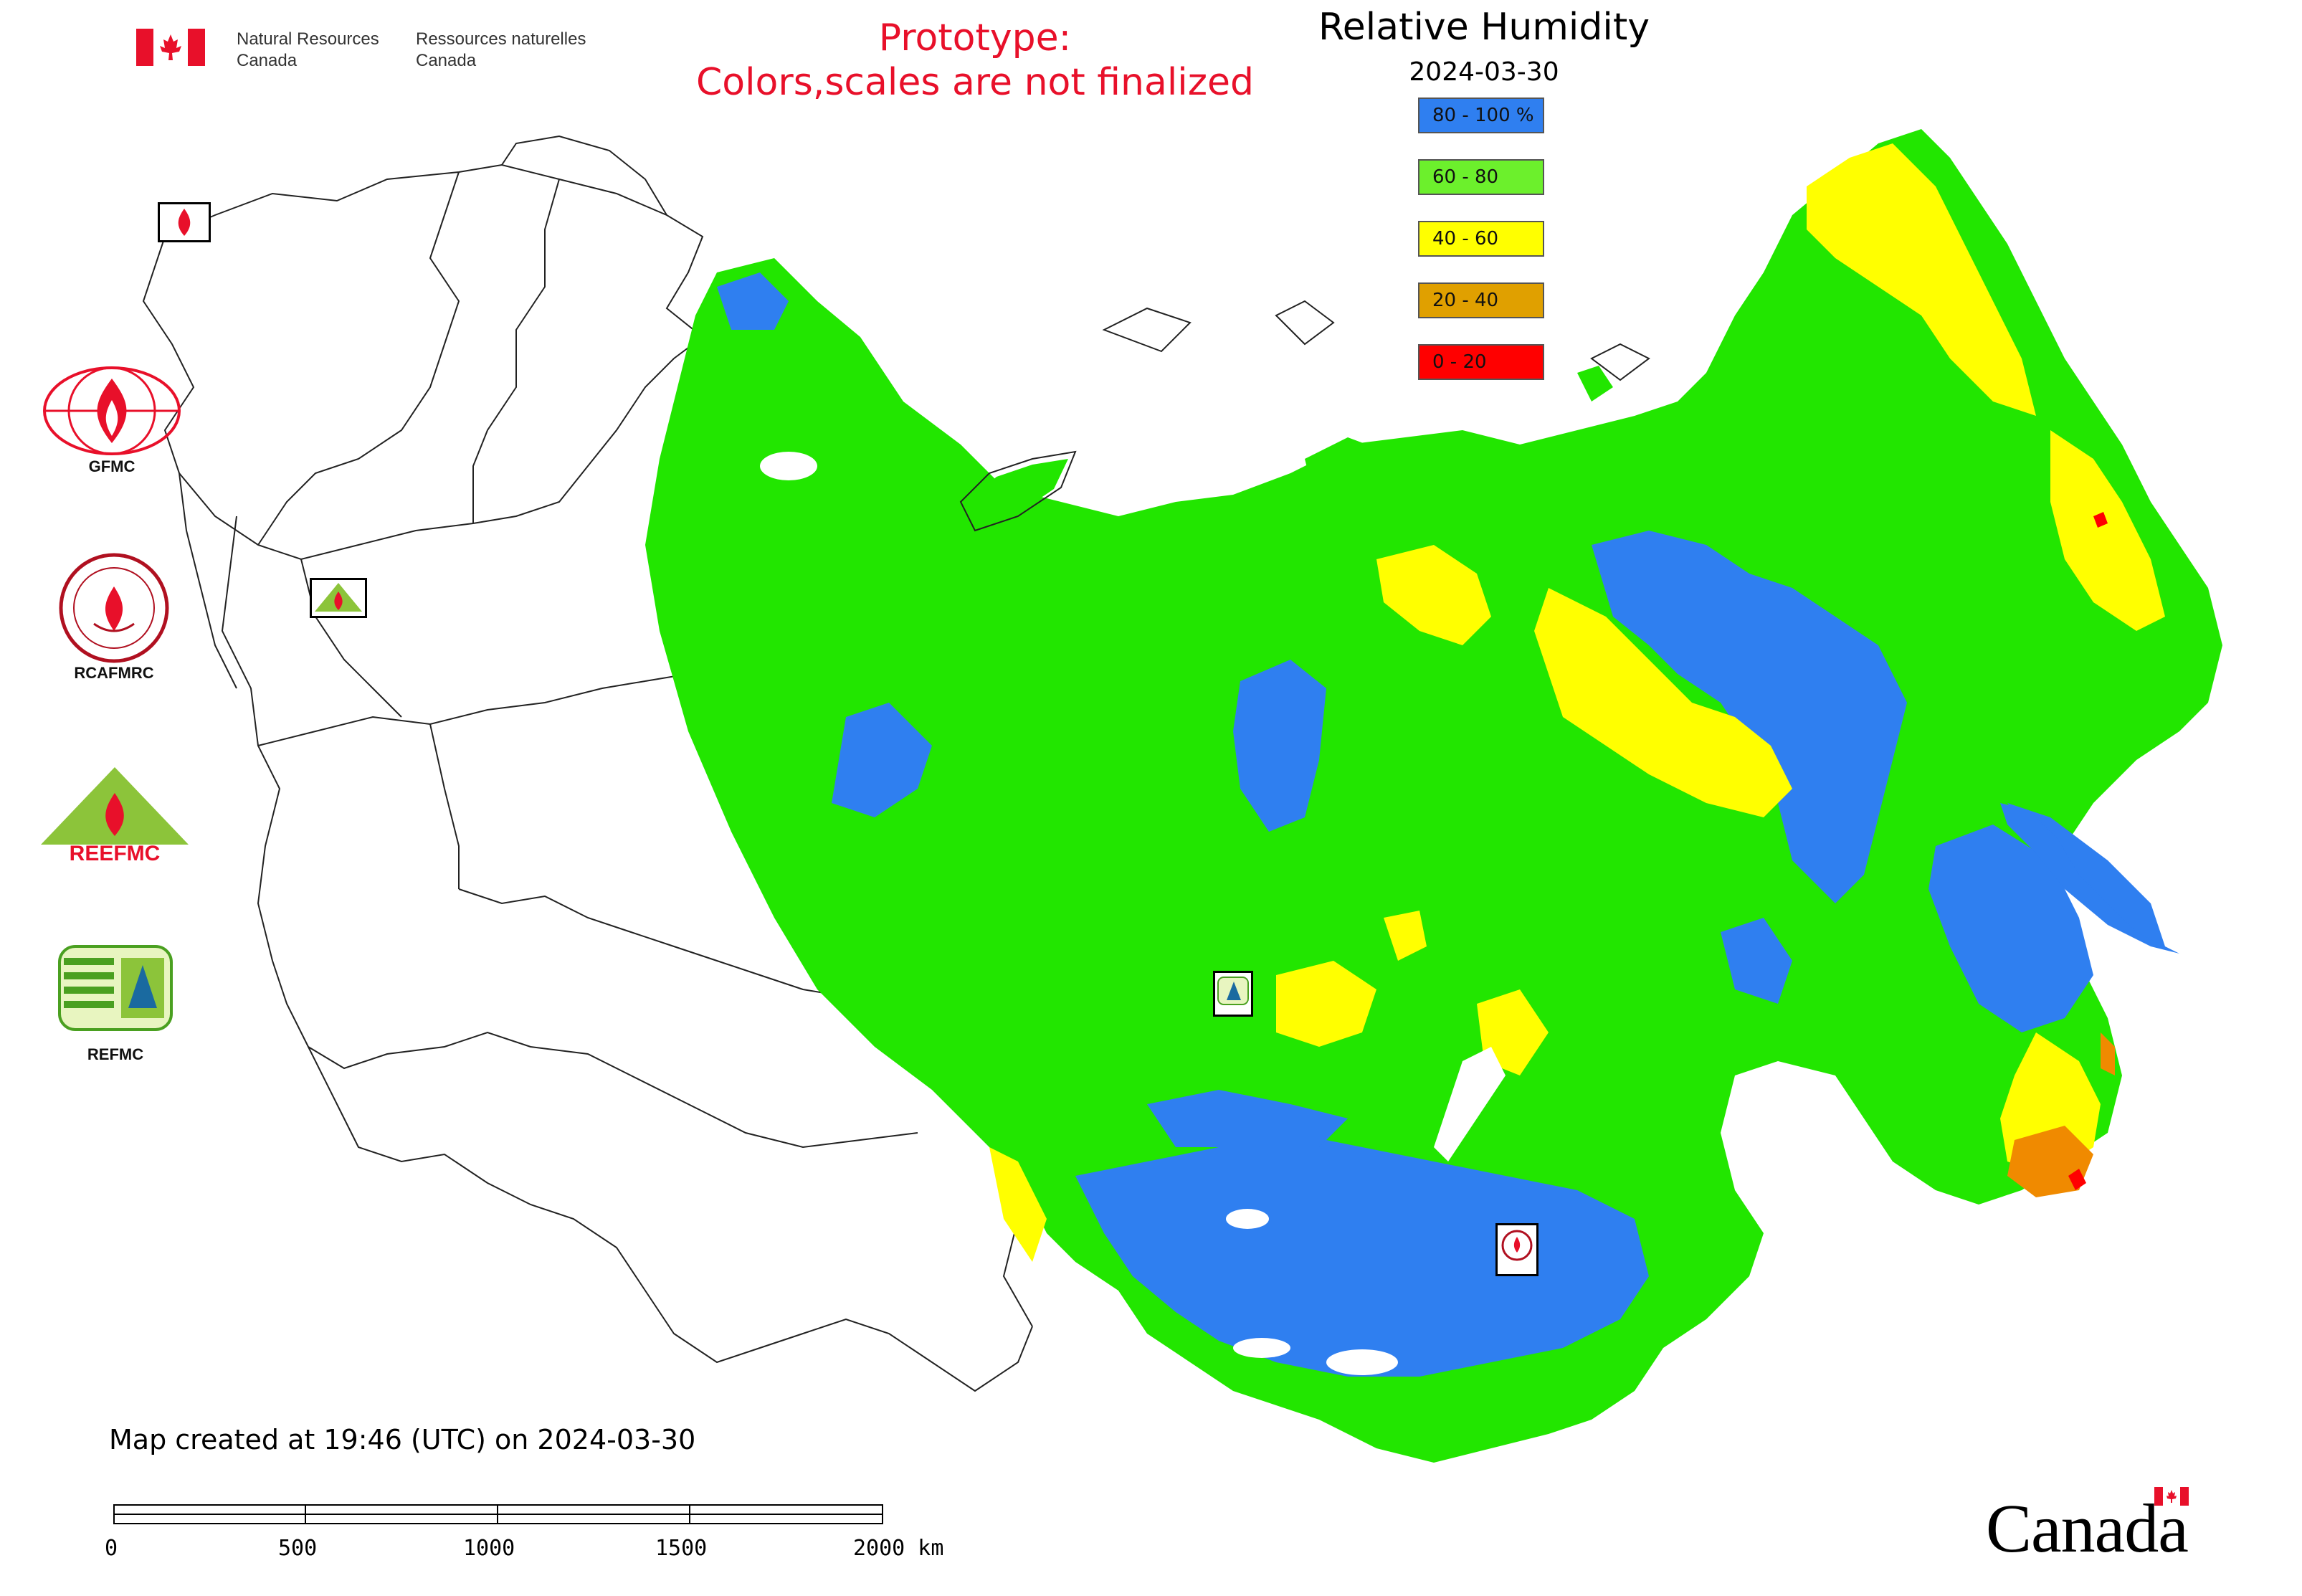  What do you see at coordinates (1484, 27) in the screenshot?
I see `map-title: Relative Humidity` at bounding box center [1484, 27].